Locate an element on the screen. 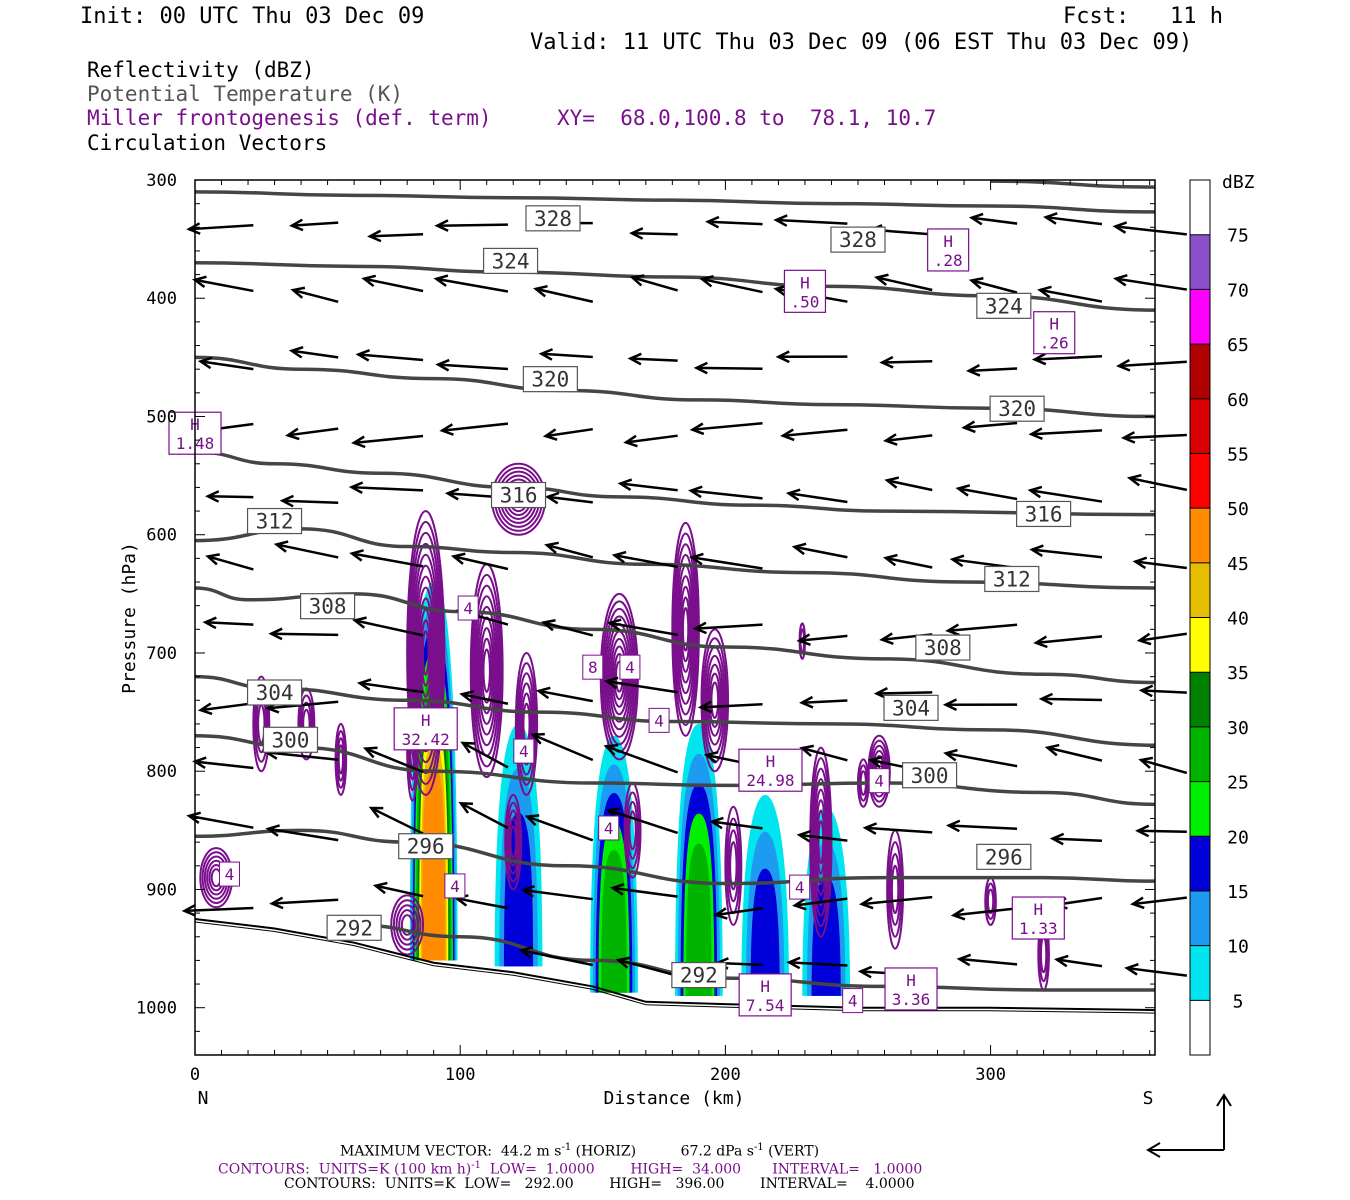  colorbar-label-30: 30 is located at coordinates (1238, 728).